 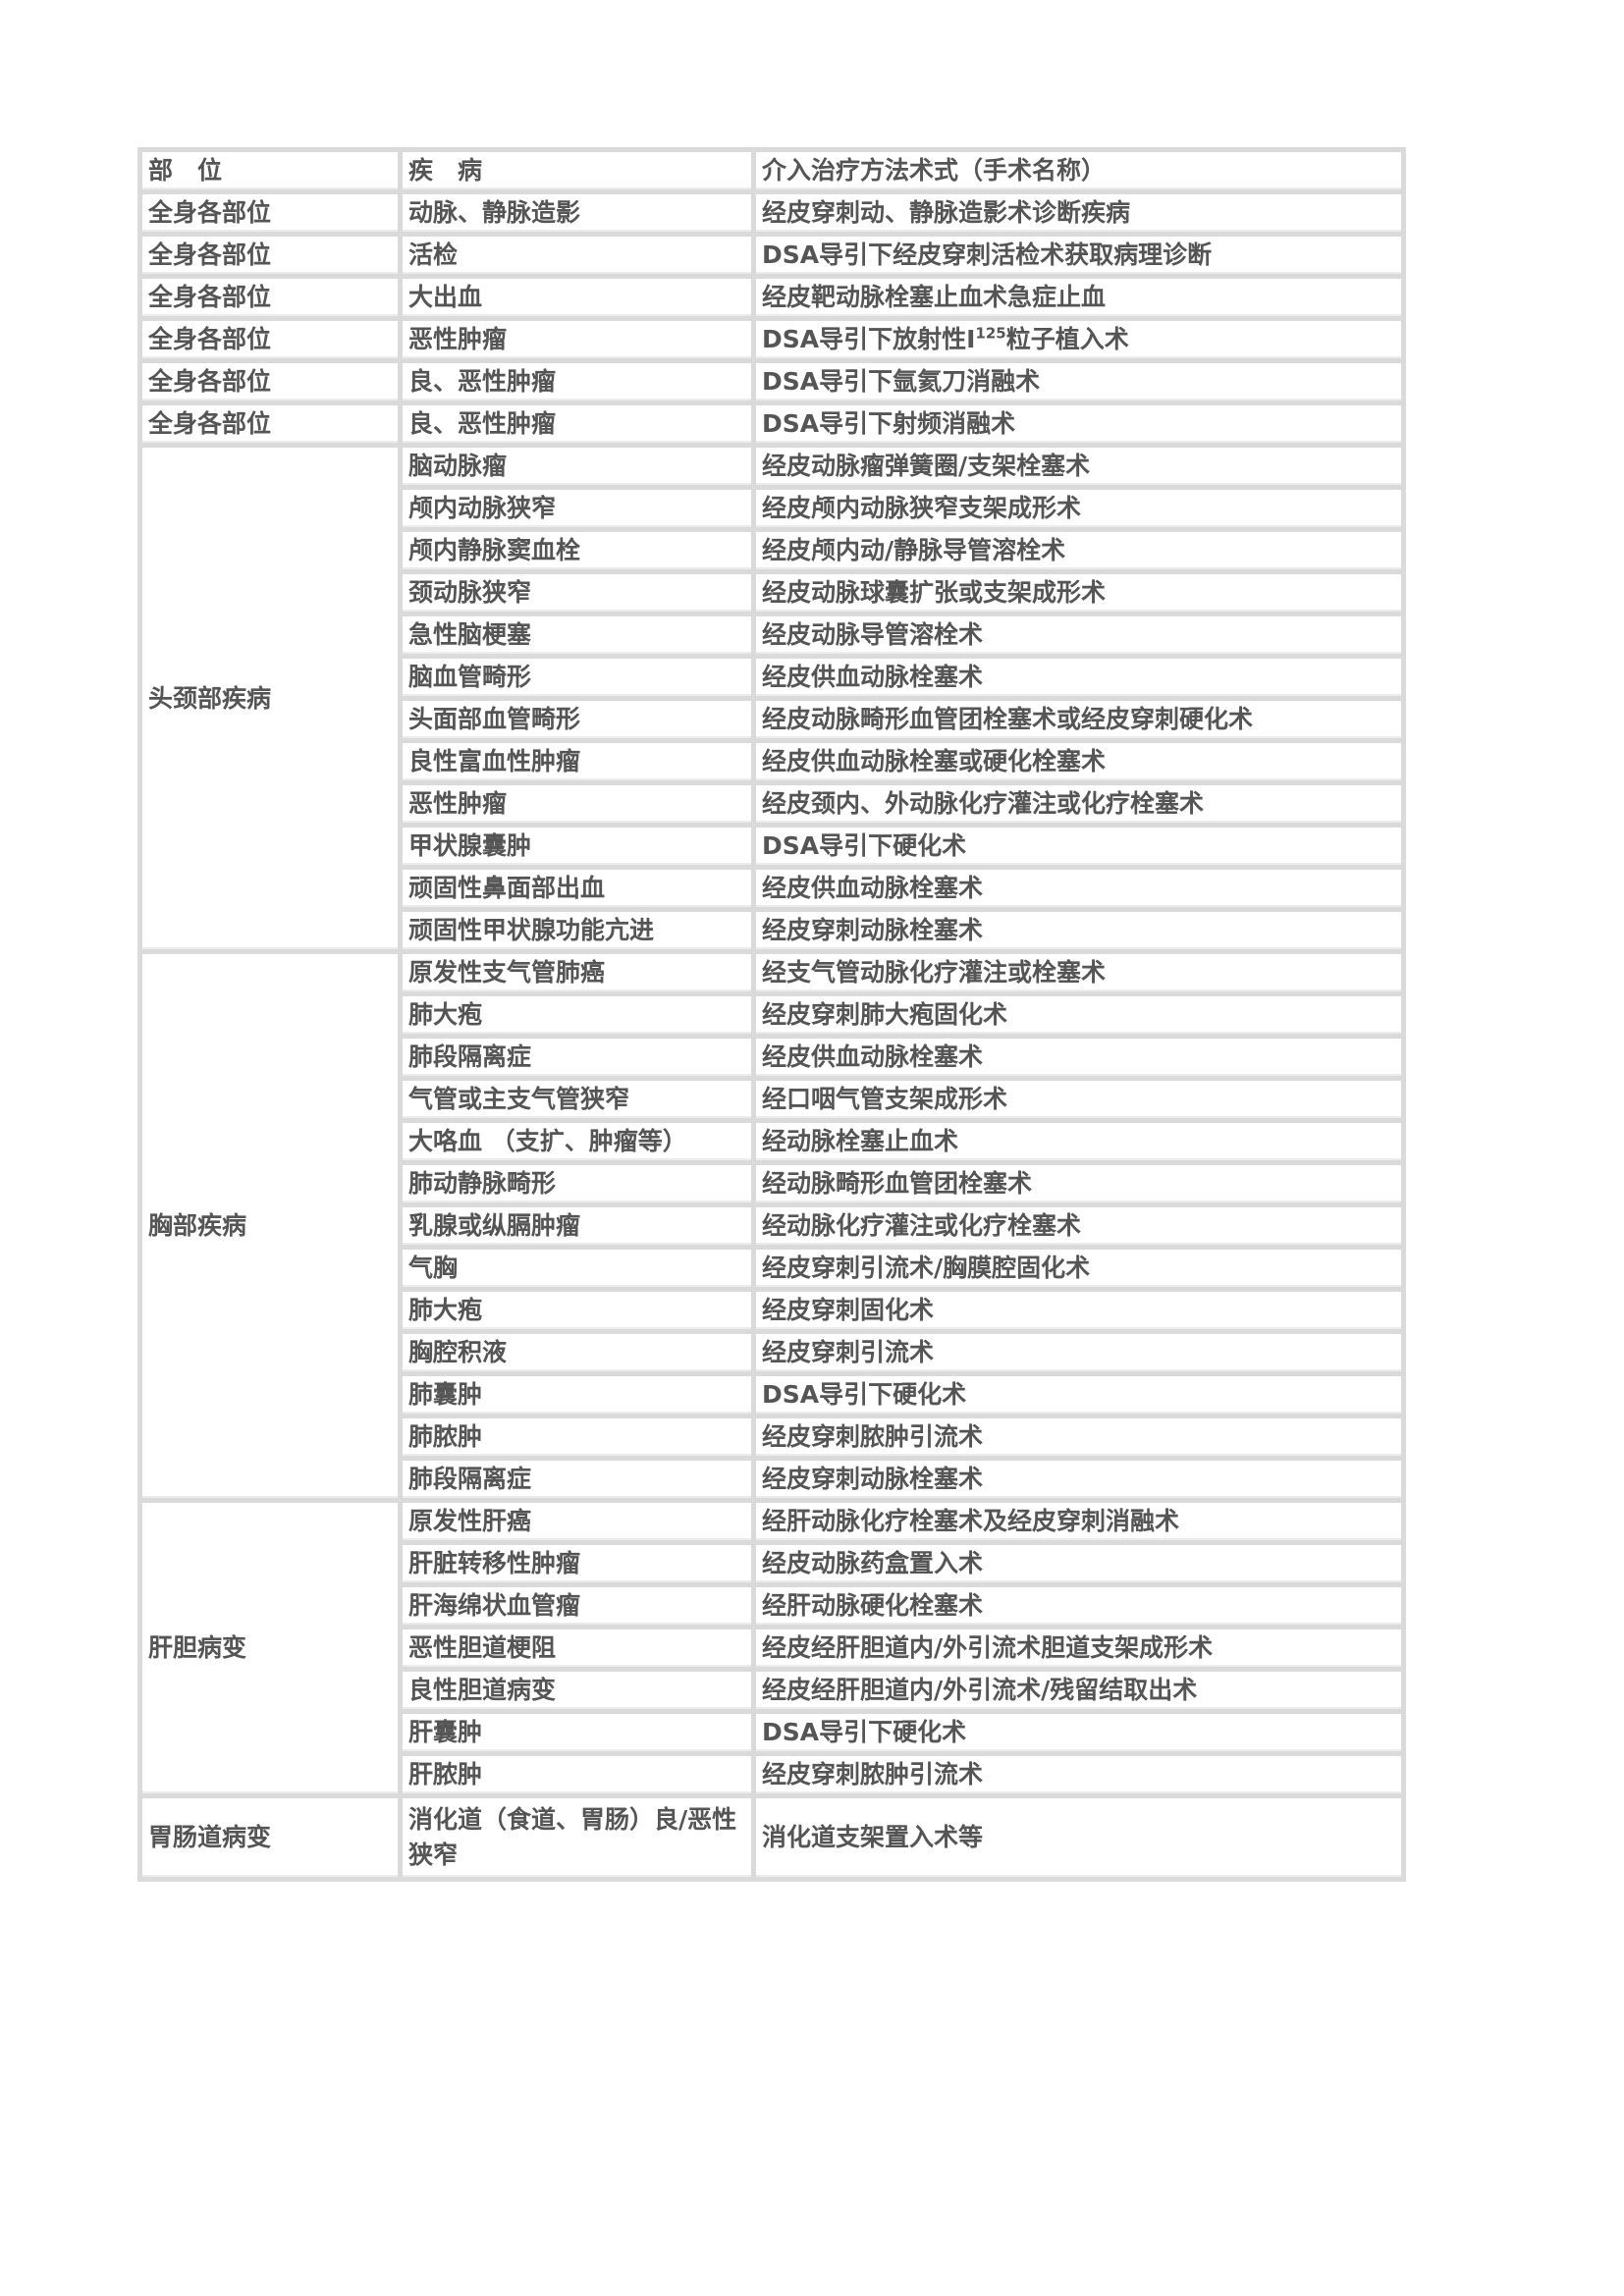 I want to click on site-cell: 胸部疾病, so click(x=270, y=1226).